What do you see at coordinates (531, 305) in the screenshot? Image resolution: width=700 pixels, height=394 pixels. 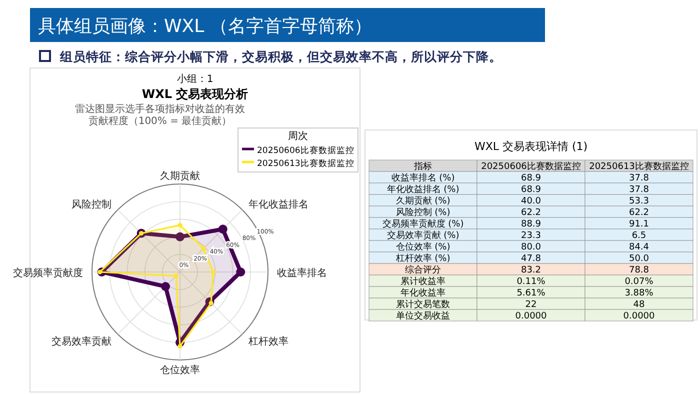 I see `text: 22` at bounding box center [531, 305].